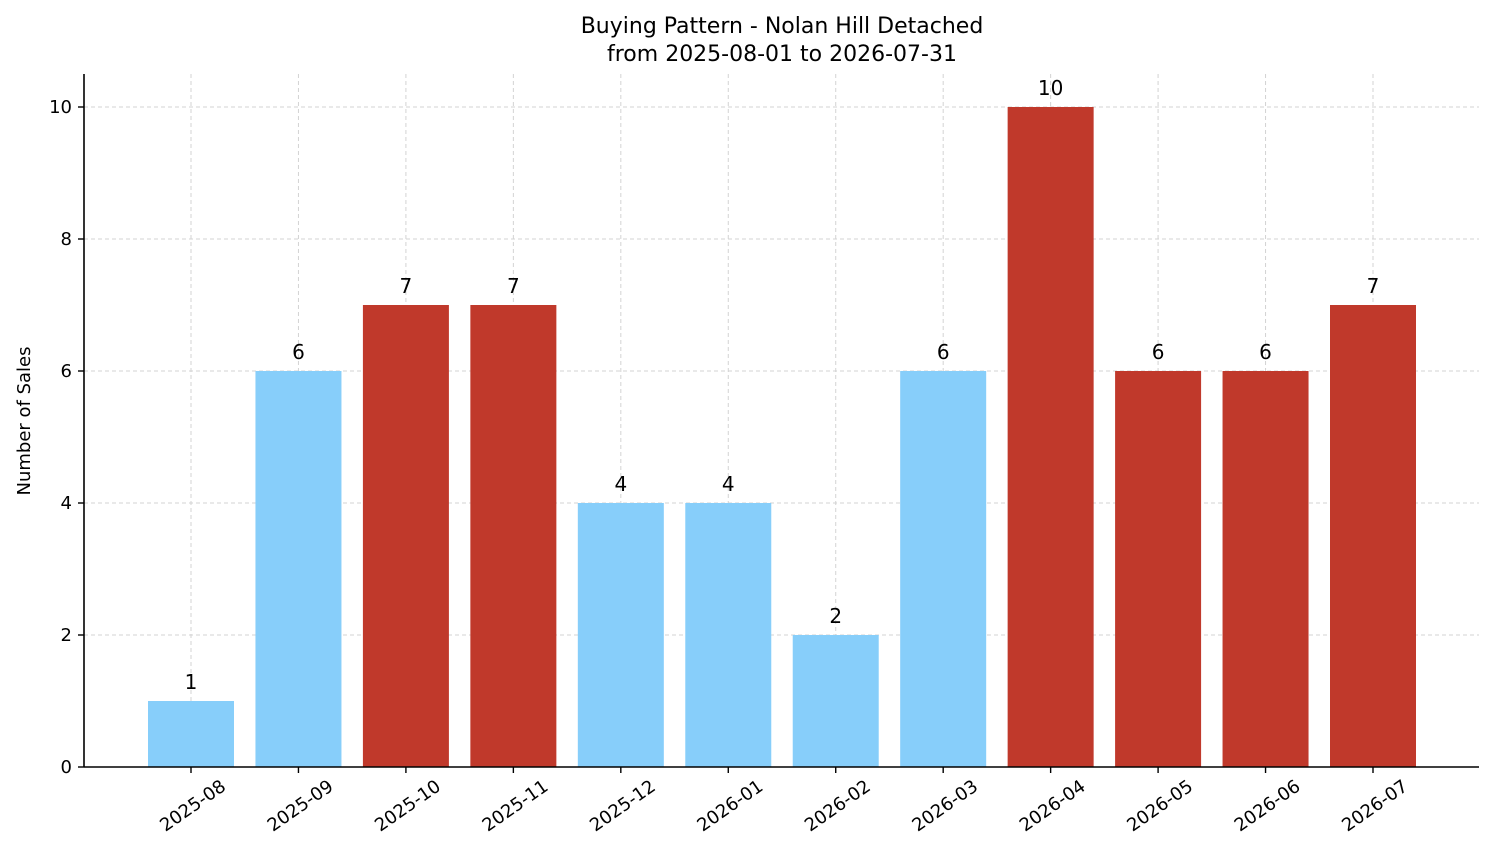 Image resolution: width=1494 pixels, height=867 pixels. Describe the element at coordinates (1053, 806) in the screenshot. I see `x-tick-label: 2026-04` at that location.